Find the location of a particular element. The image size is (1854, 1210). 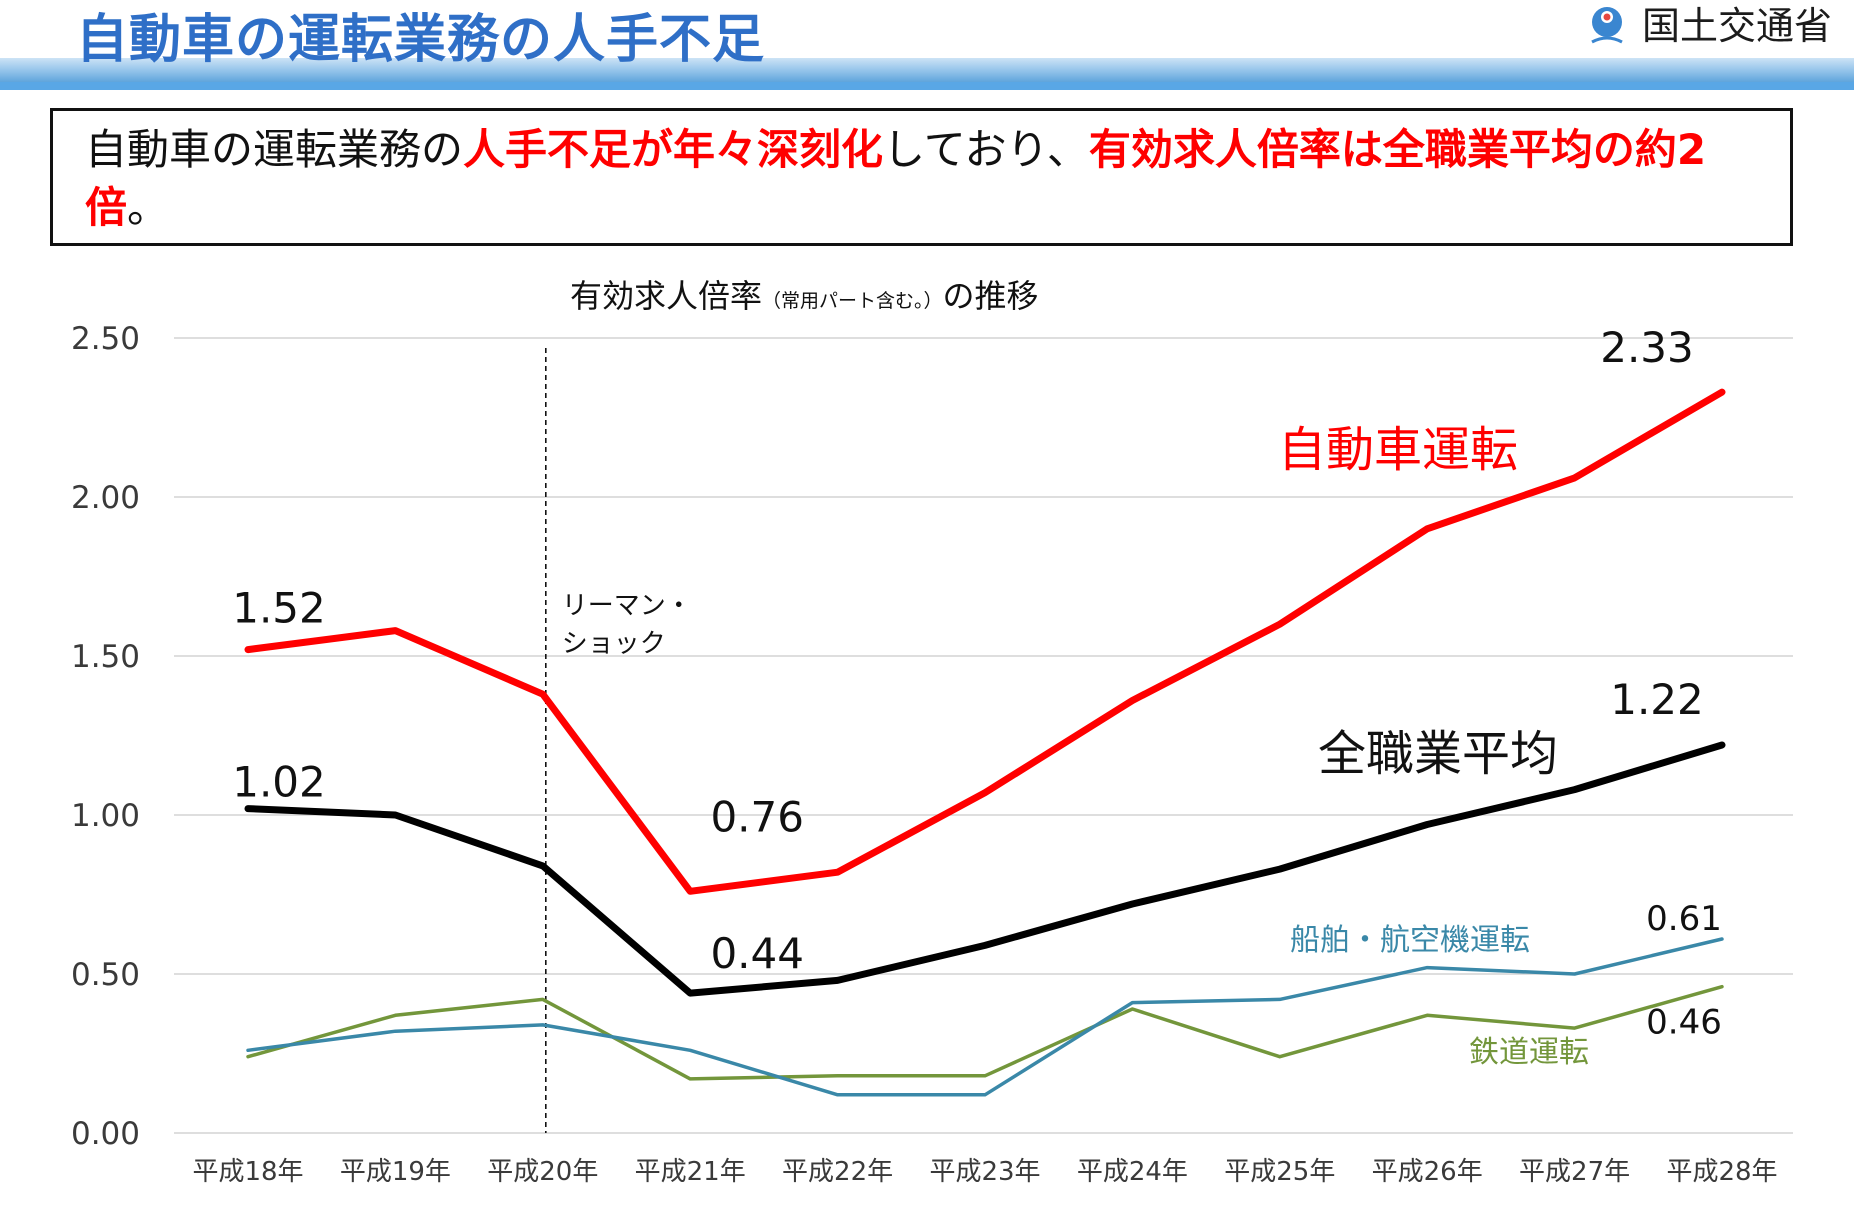

x-tick-label: 平成18年 is located at coordinates (247, 1172).